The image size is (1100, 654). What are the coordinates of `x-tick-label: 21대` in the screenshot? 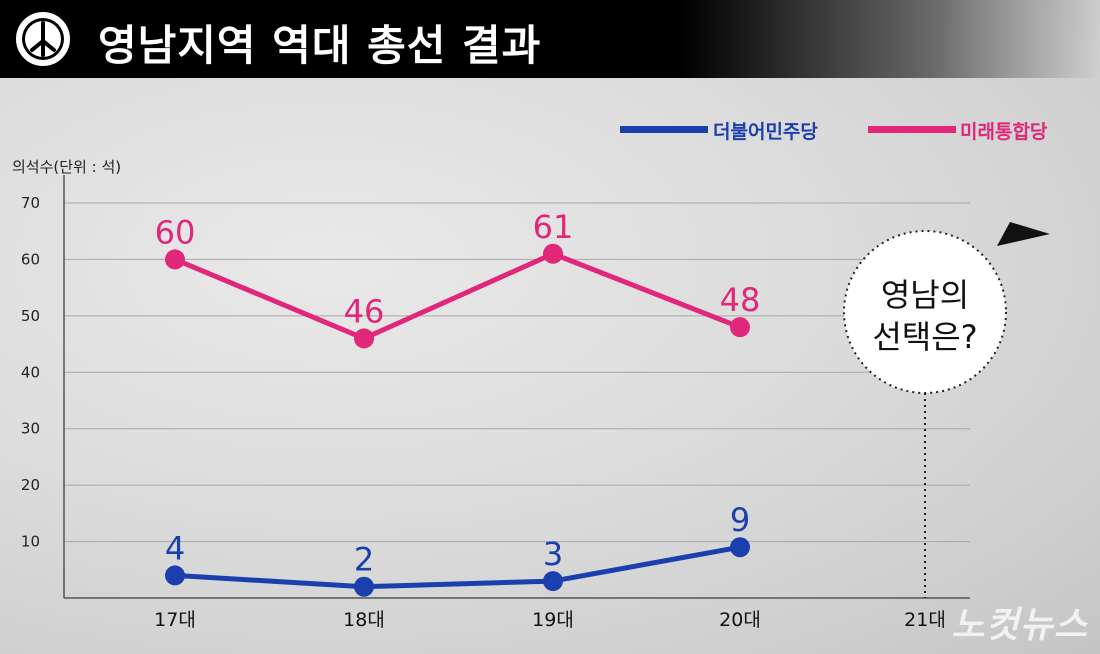 It's located at (925, 620).